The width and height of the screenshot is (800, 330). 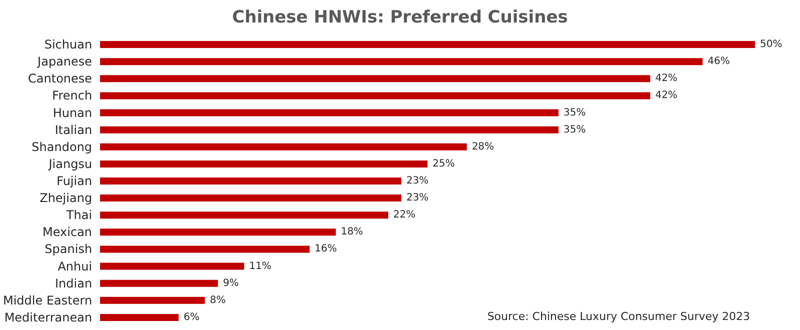 What do you see at coordinates (400, 18) in the screenshot?
I see `chart-title: Chinese HNWIs: Preferred Cuisines` at bounding box center [400, 18].